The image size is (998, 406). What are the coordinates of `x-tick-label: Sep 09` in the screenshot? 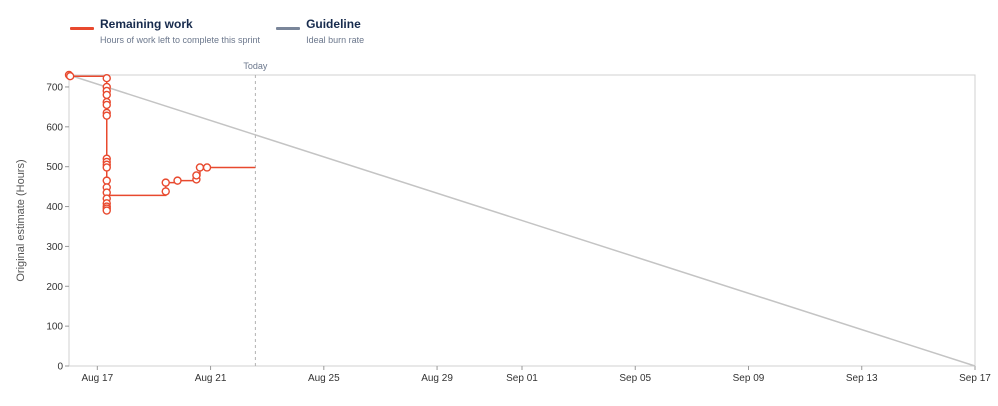 It's located at (749, 378).